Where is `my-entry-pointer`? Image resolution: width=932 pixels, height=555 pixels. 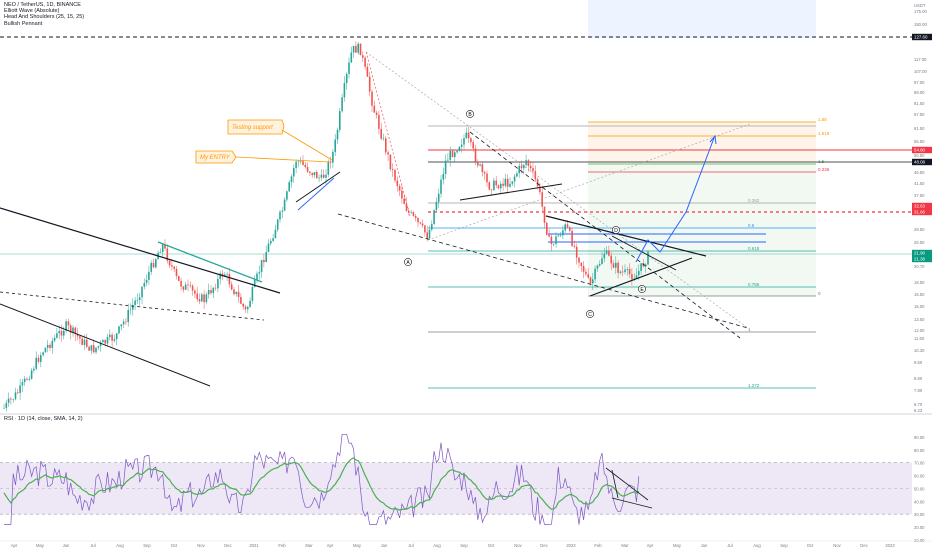 my-entry-pointer is located at coordinates (283, 159).